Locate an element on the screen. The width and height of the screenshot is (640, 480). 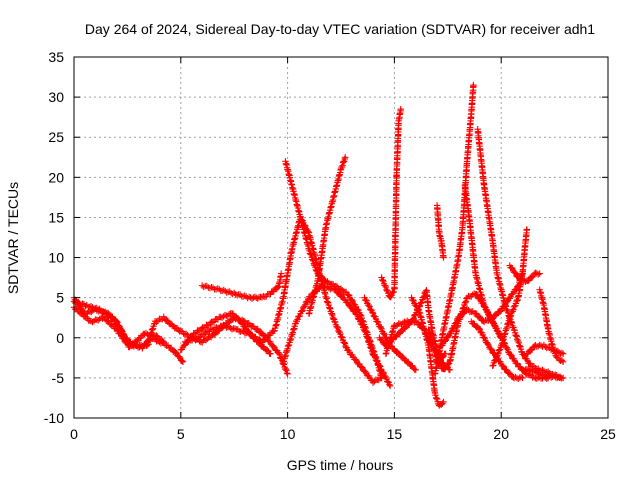
y-tick-label: 5 is located at coordinates (60, 298).